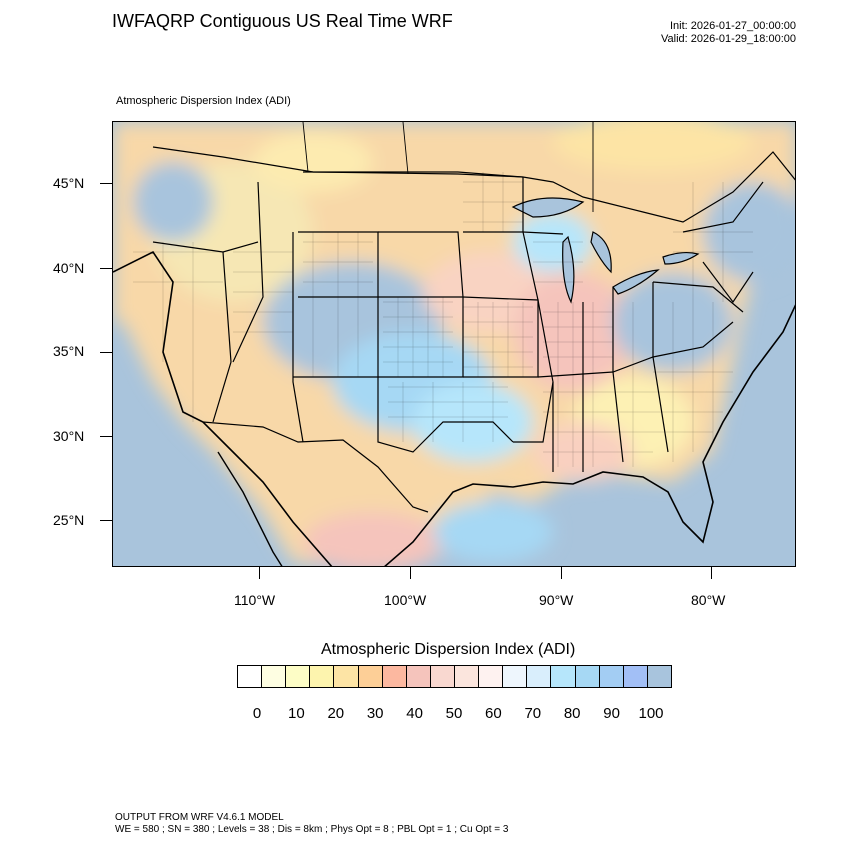 Image resolution: width=850 pixels, height=850 pixels. I want to click on lake-michigan, so click(568, 269).